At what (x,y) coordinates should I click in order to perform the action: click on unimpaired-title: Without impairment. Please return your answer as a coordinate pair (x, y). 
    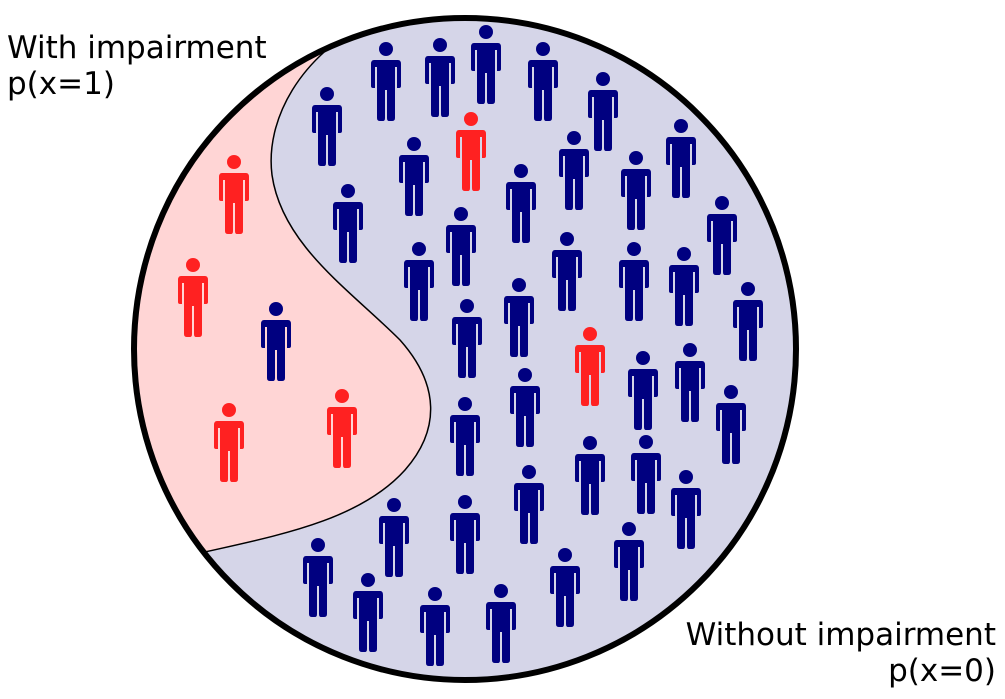
    Looking at the image, I should click on (840, 635).